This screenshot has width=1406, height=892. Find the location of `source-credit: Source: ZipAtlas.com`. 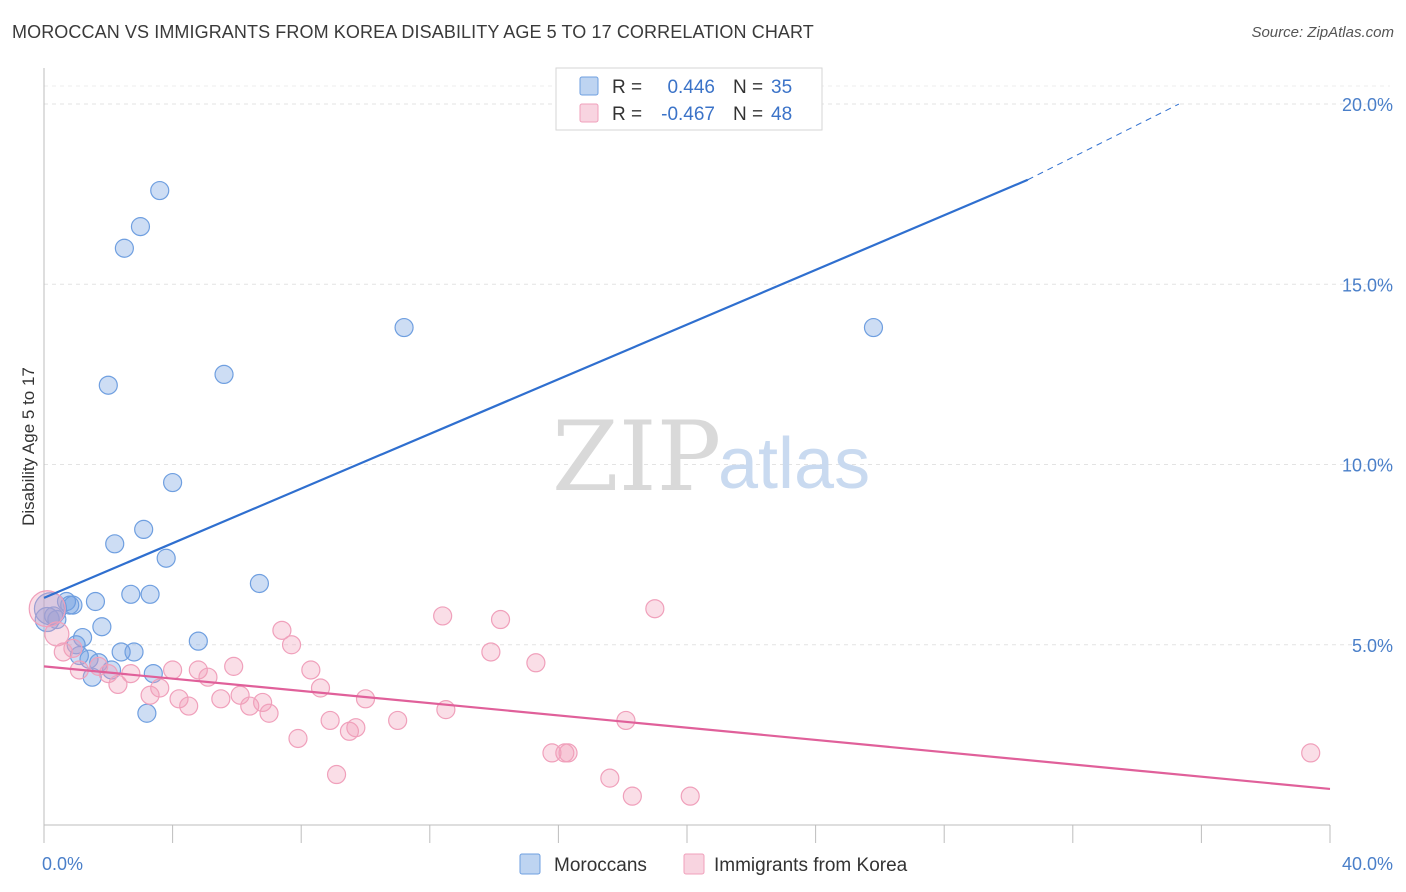

source-credit: Source: ZipAtlas.com is located at coordinates (1322, 32).